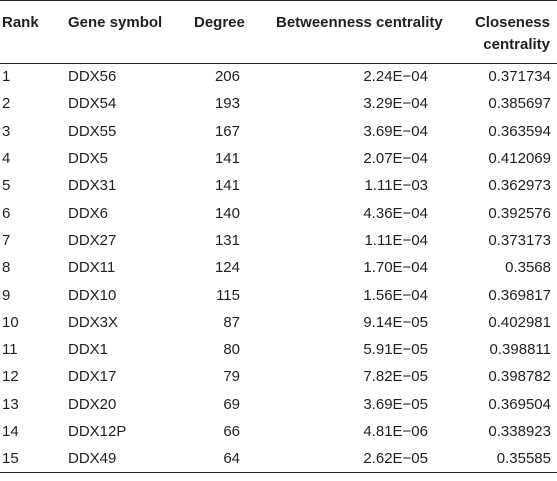 Image resolution: width=557 pixels, height=481 pixels. Describe the element at coordinates (228, 295) in the screenshot. I see `cell-degree: 115` at that location.